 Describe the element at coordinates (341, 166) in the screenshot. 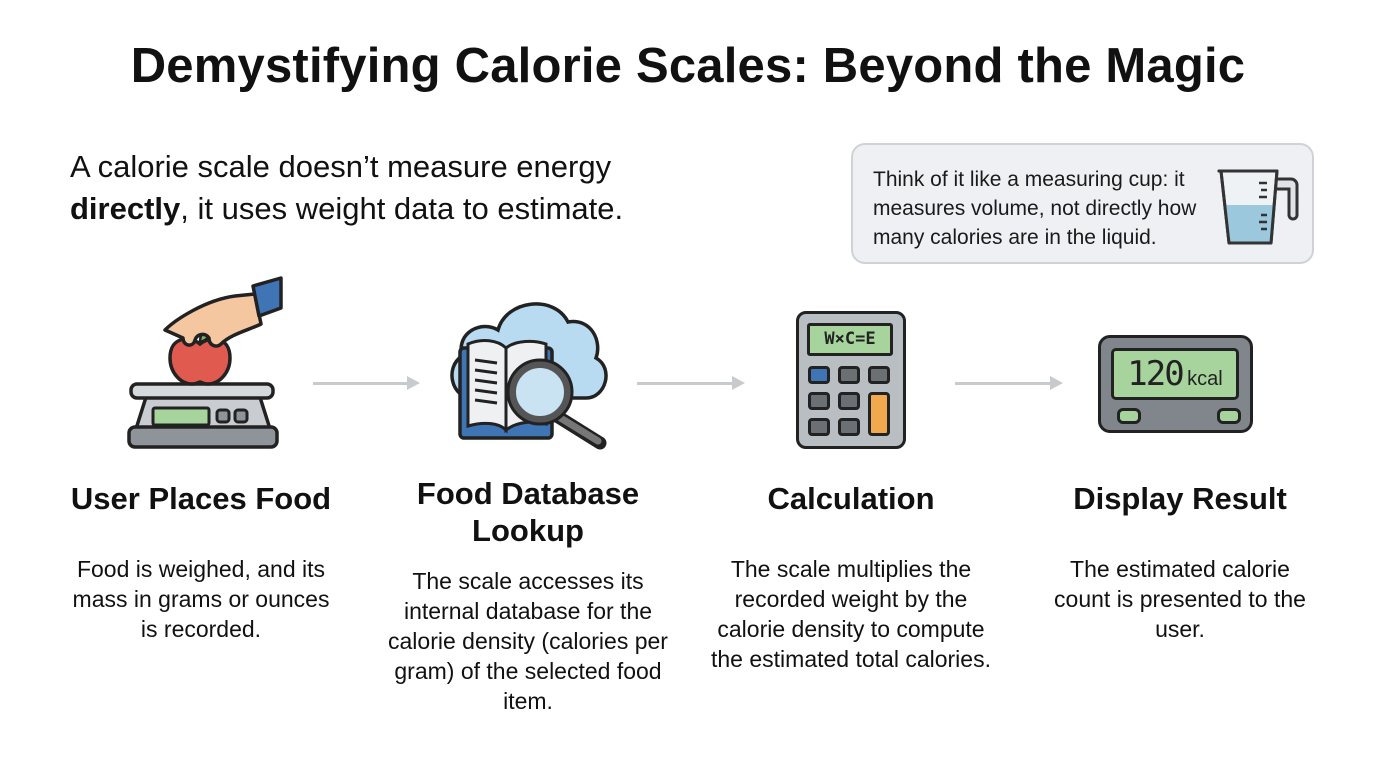

I see `subtitle-part1: A calorie scale doesn’t measure energy` at that location.